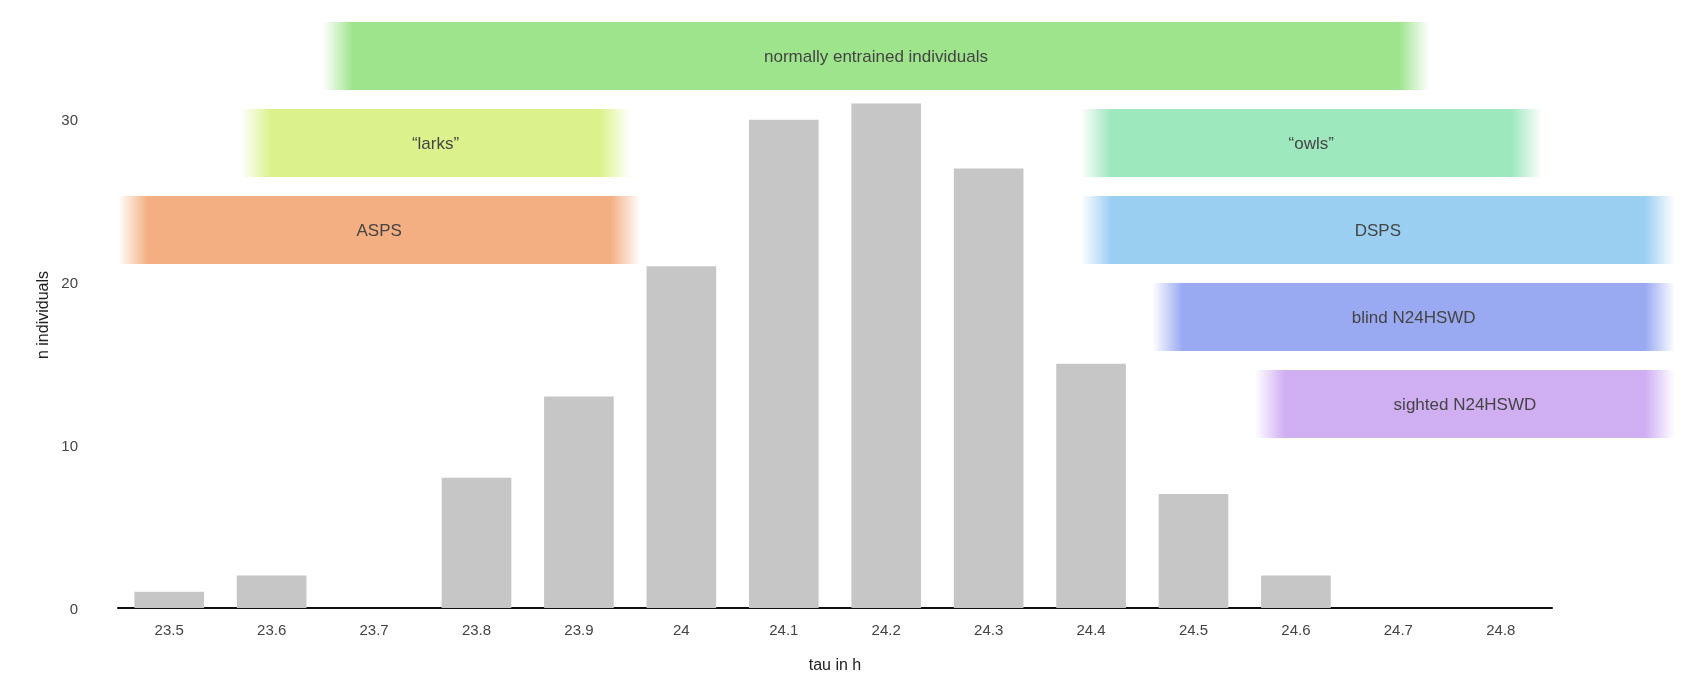  What do you see at coordinates (1311, 143) in the screenshot?
I see `band-label: “owls”` at bounding box center [1311, 143].